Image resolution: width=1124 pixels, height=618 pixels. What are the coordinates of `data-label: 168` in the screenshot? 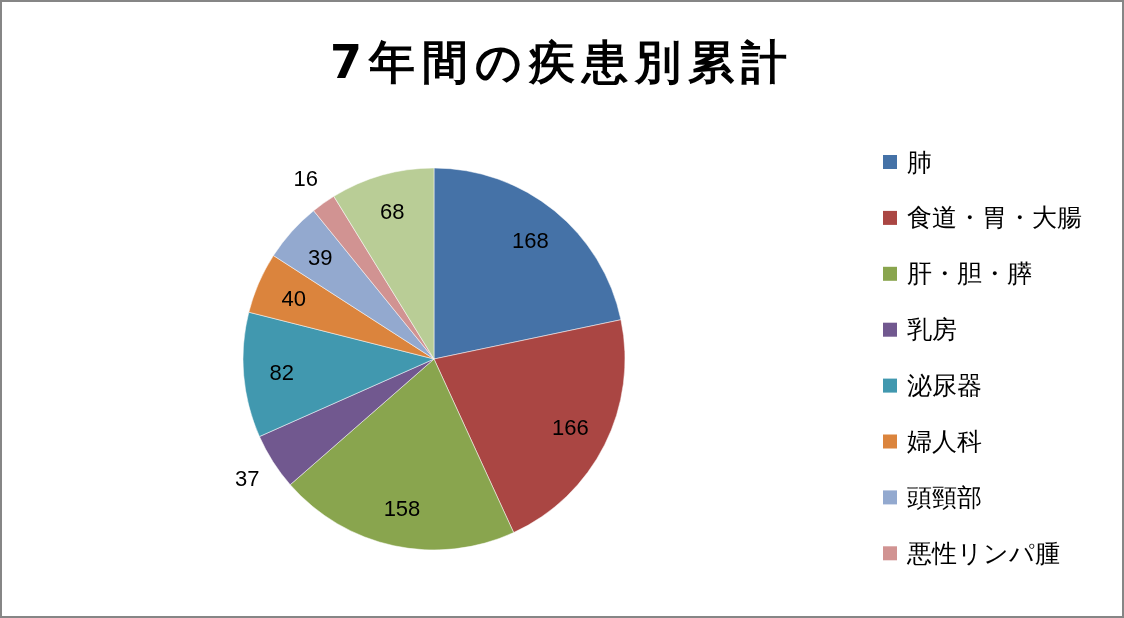 It's located at (530, 240).